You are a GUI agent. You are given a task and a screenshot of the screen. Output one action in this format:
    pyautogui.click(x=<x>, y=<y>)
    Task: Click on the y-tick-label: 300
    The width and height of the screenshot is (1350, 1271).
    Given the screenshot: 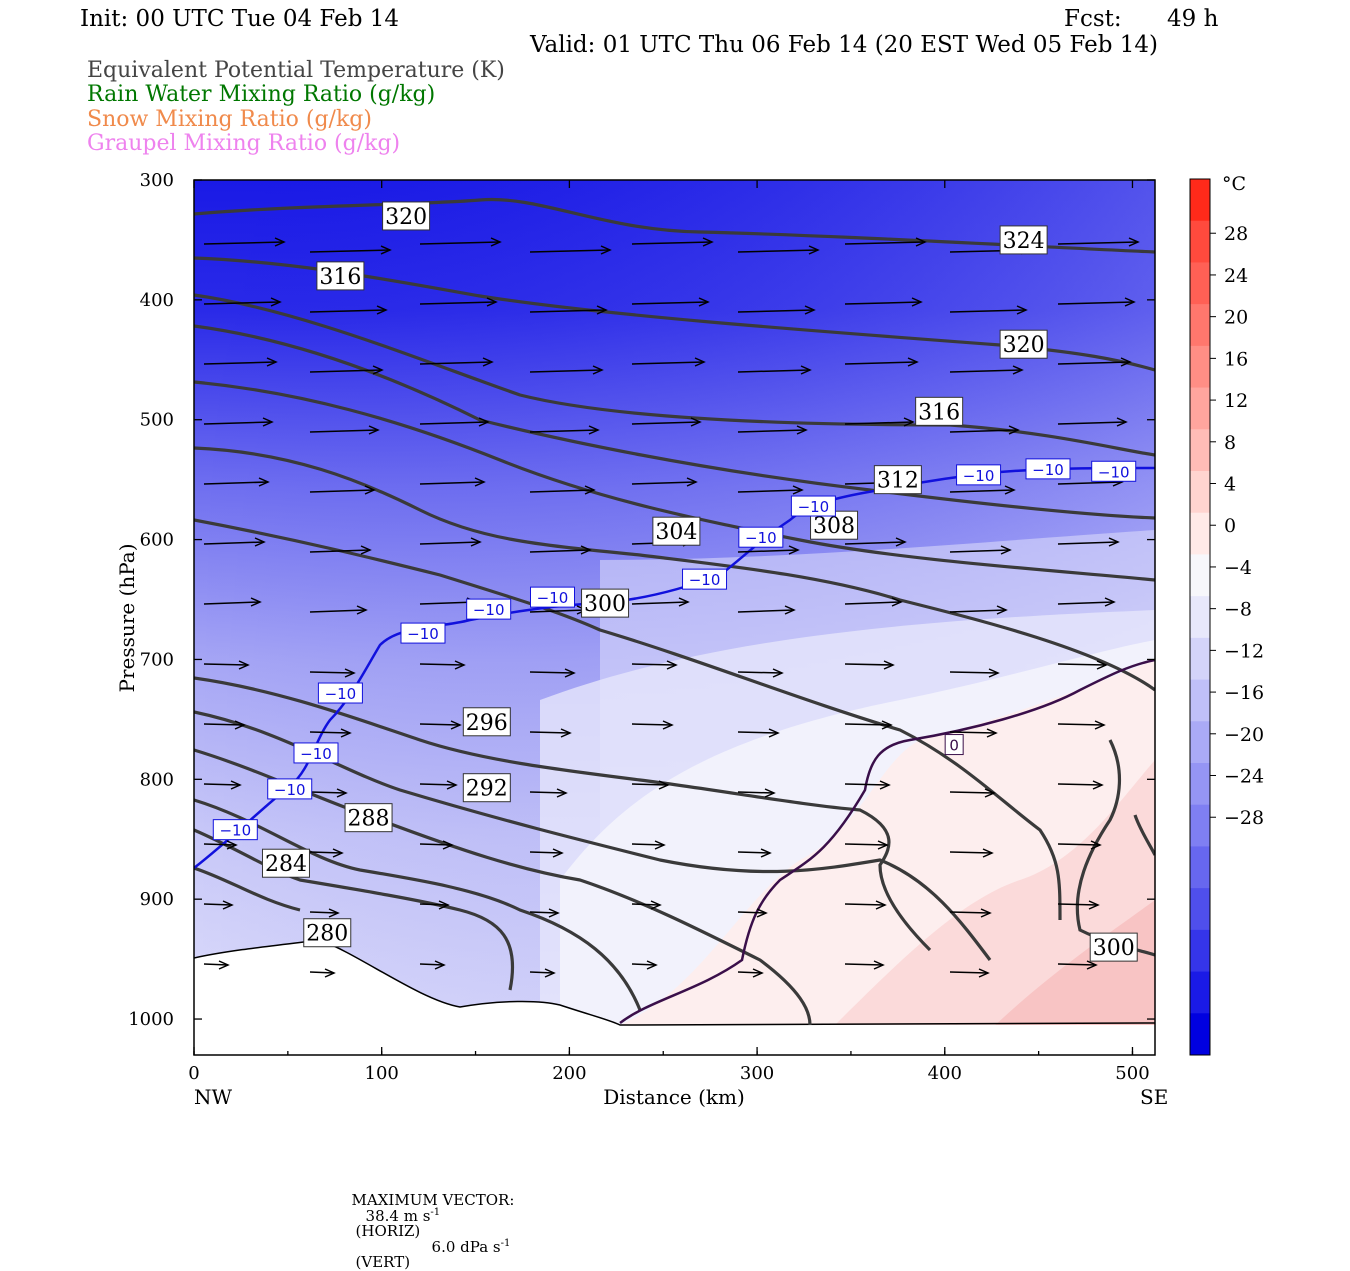 What is the action you would take?
    pyautogui.click(x=157, y=180)
    